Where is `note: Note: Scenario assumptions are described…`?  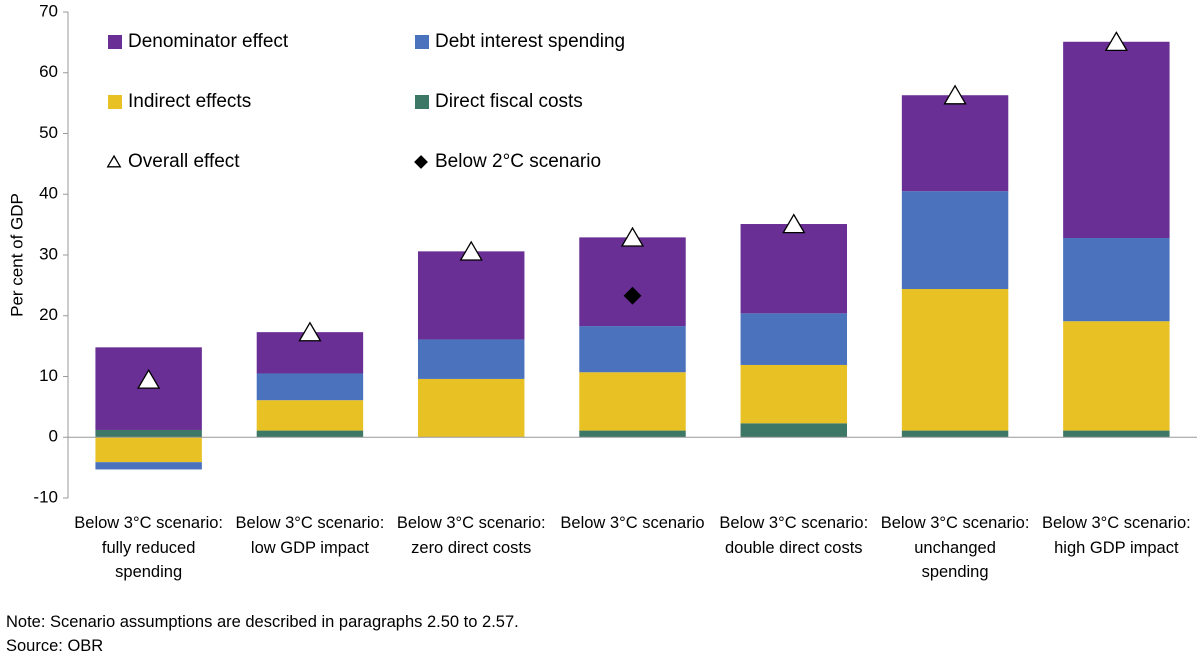
note: Note: Scenario assumptions are described… is located at coordinates (262, 622).